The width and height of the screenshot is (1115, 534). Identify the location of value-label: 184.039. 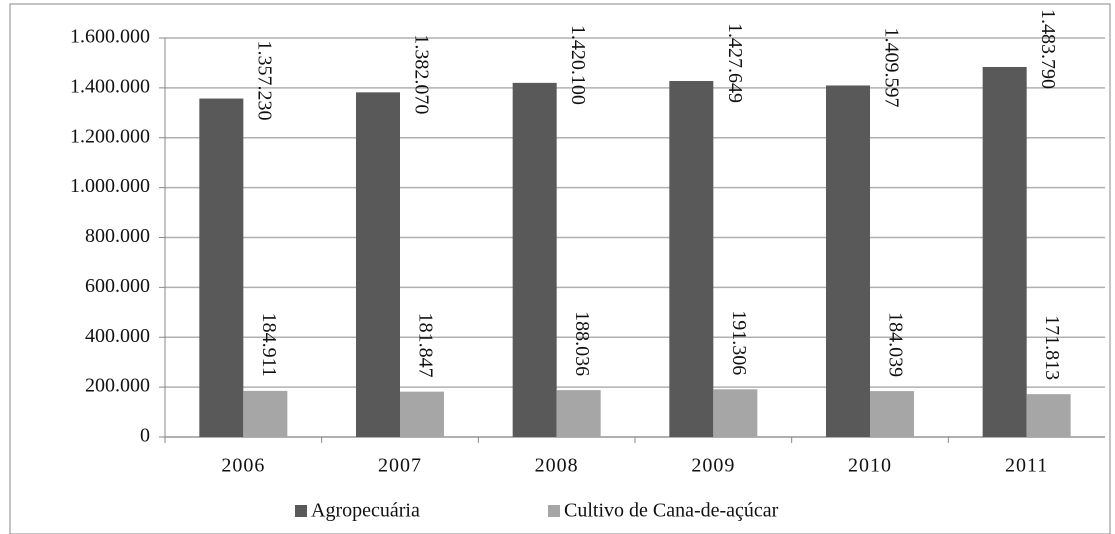
(895, 344).